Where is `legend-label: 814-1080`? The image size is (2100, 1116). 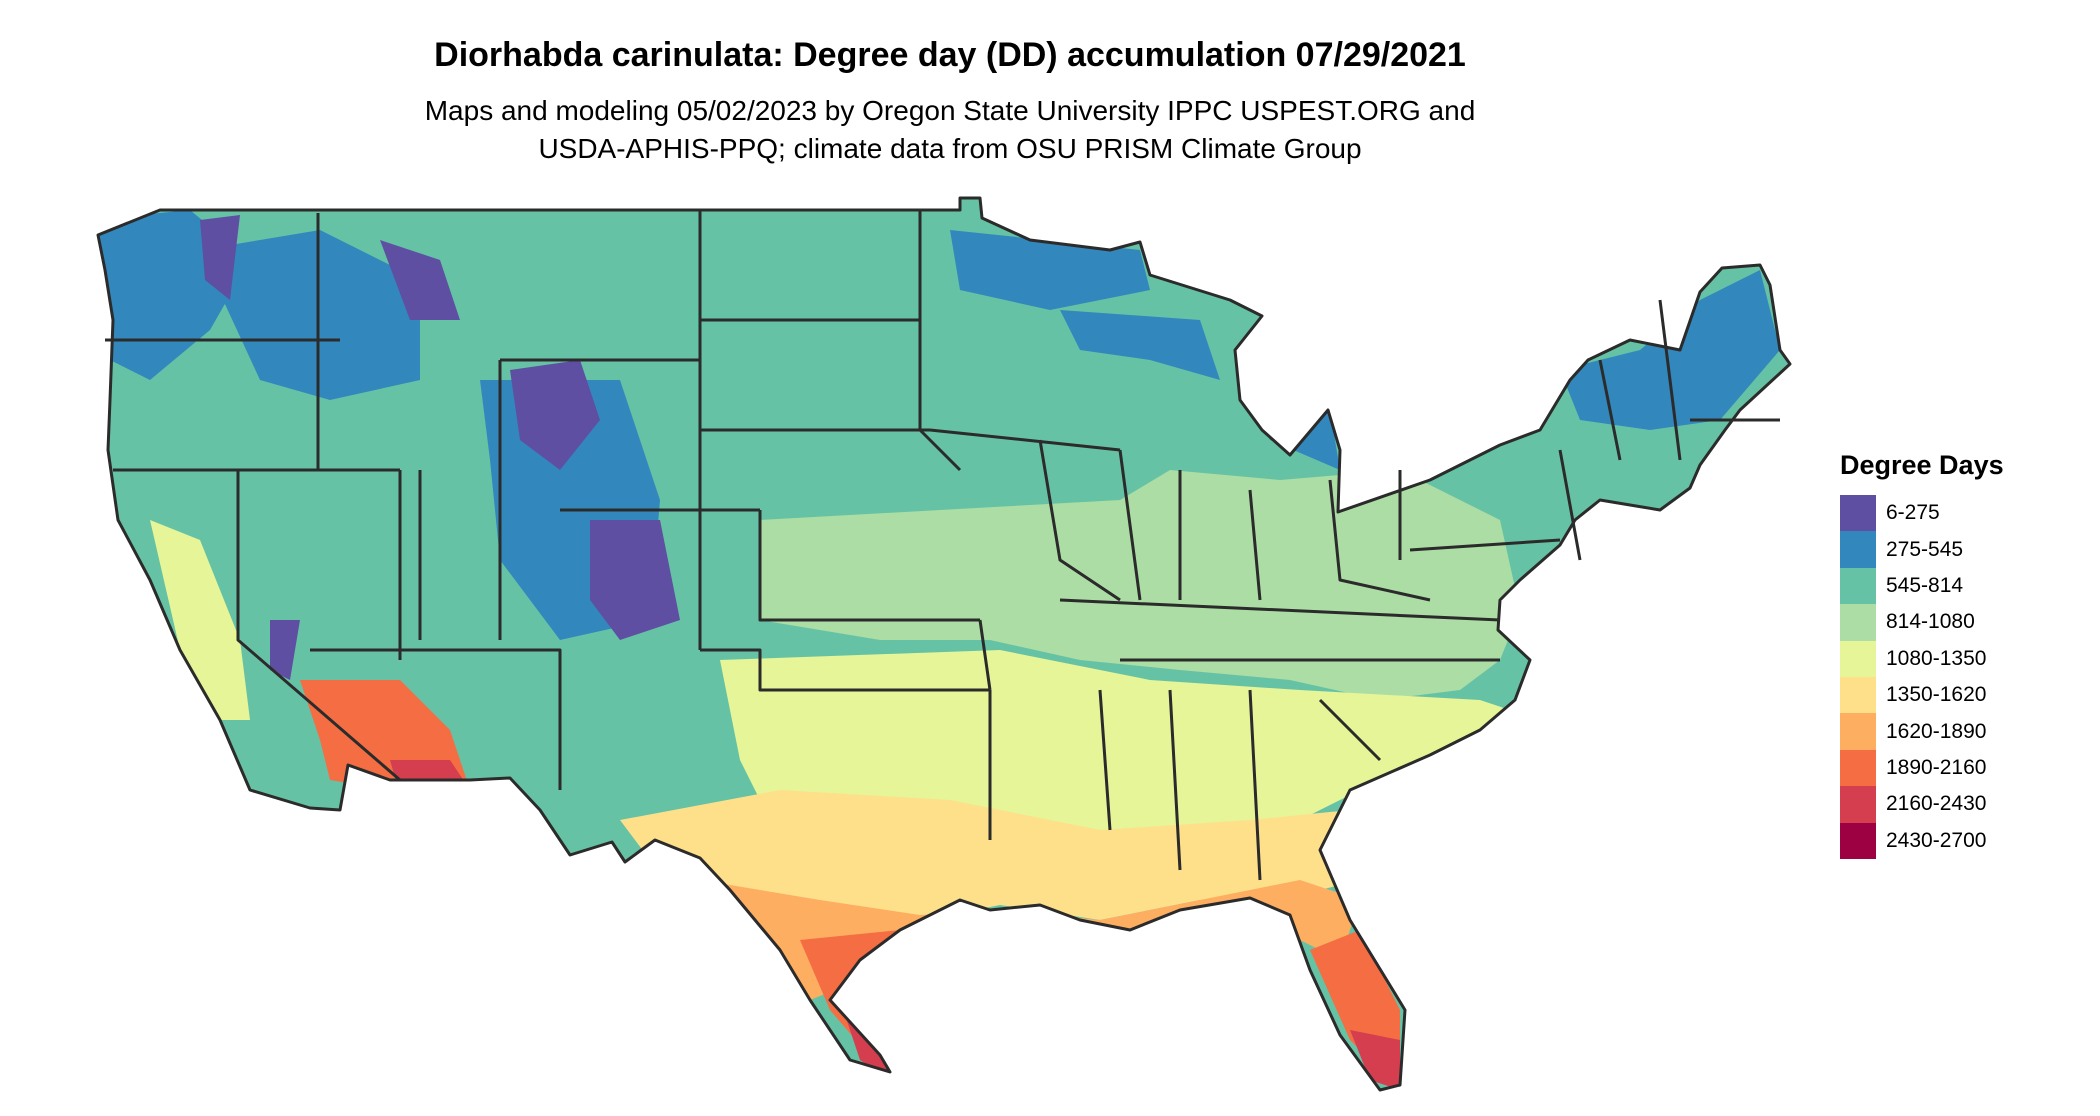
legend-label: 814-1080 is located at coordinates (1930, 622).